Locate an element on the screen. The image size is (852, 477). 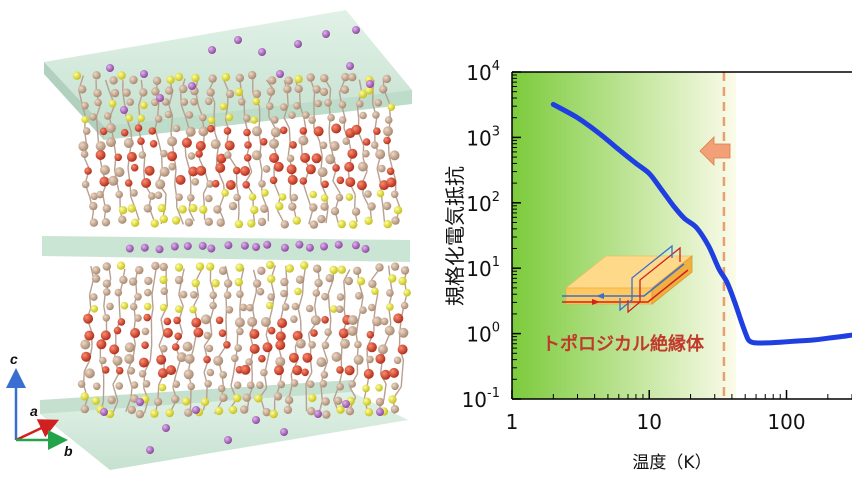
x-tick-label: 100 is located at coordinates (786, 422).